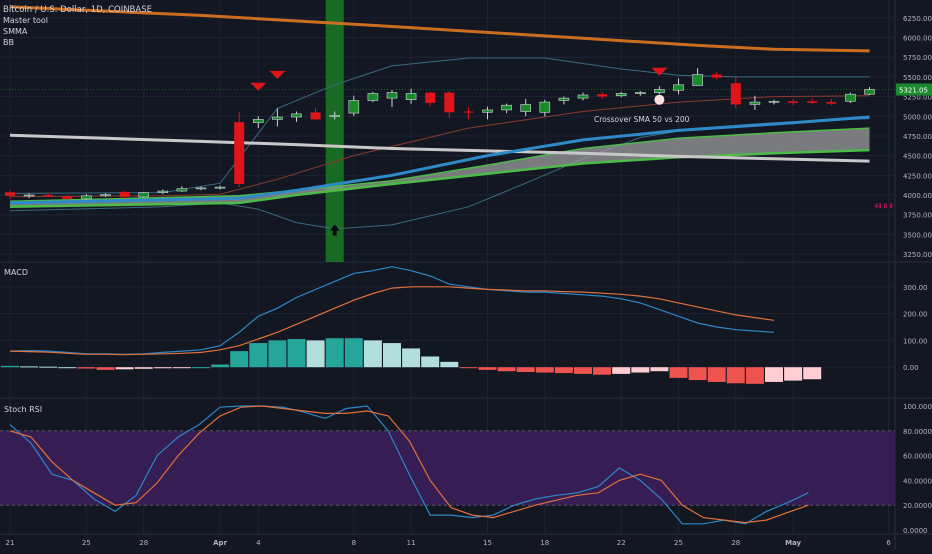  I want to click on indicator-label-master-tool: Master tool, so click(25, 20).